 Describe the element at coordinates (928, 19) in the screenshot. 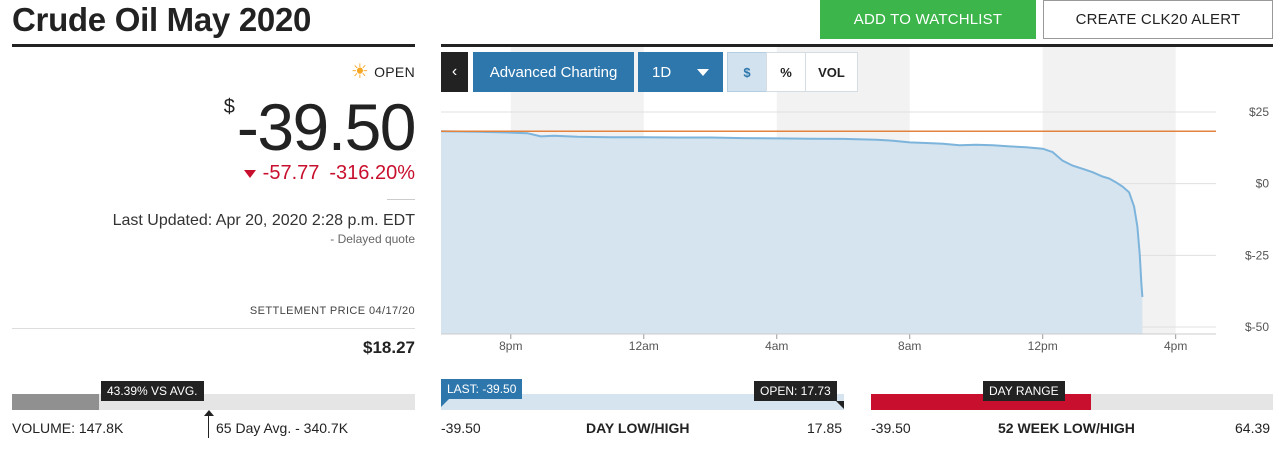

I see `add-to-watchlist-button: ADD TO WATCHLIST` at that location.